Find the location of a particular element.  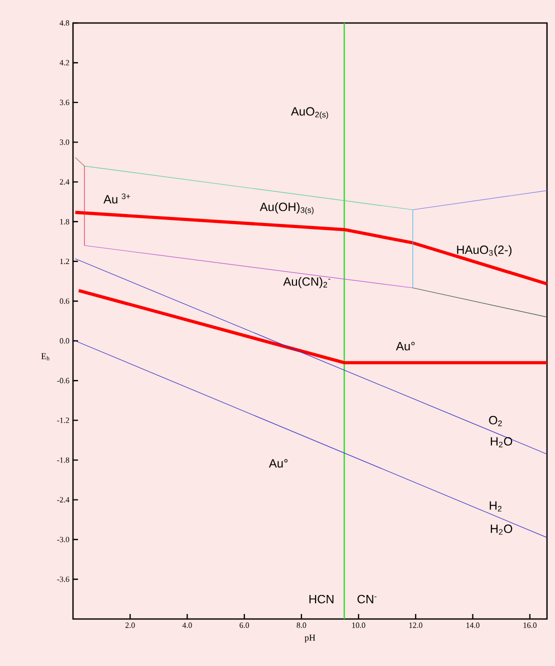

annotation: Au $^{3+}$ is located at coordinates (117, 198).